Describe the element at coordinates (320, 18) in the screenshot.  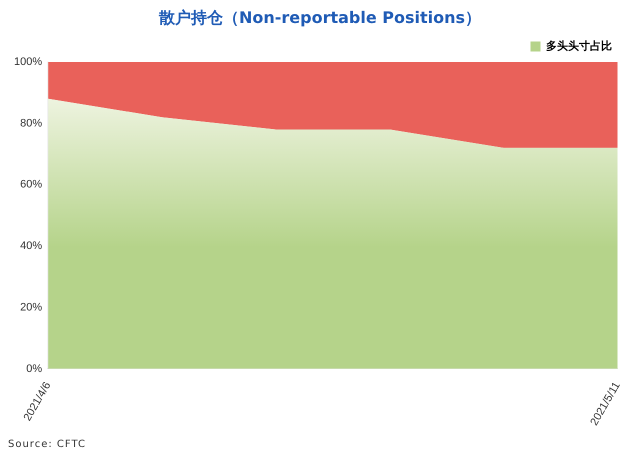
I see `chart-title: 散户持仓（Non-reportable Positions）` at that location.